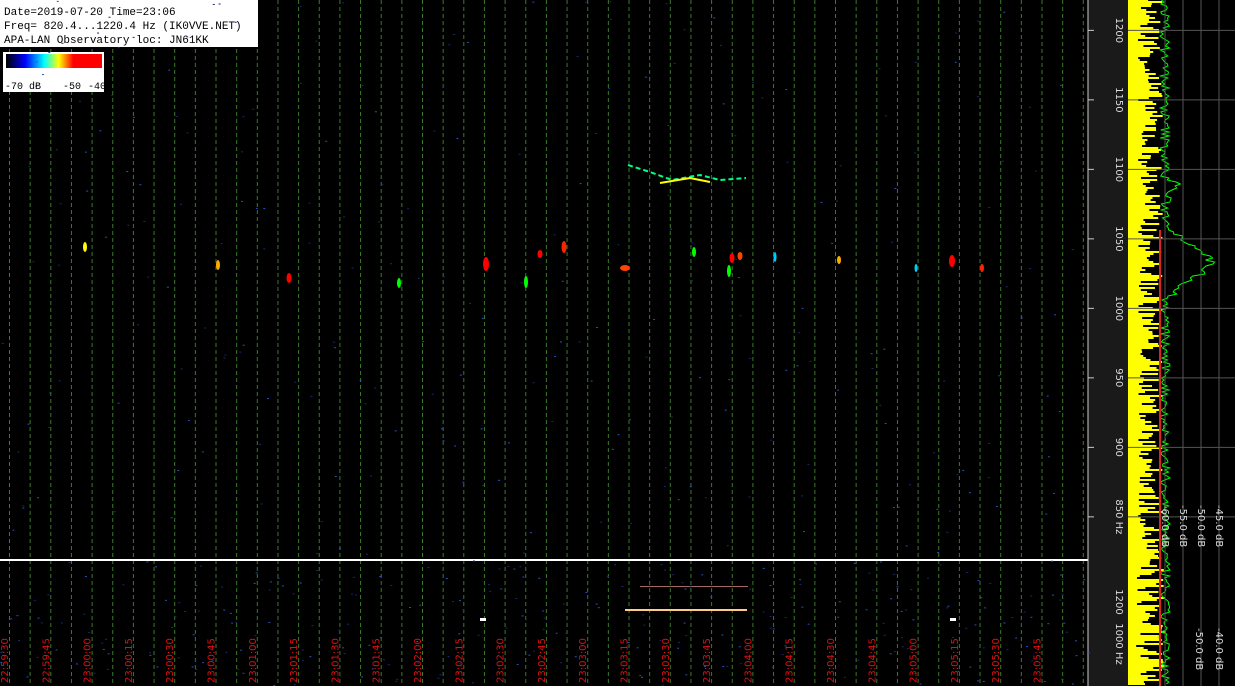  I want to click on x-tick-label: 22:59:45, so click(46, 660).